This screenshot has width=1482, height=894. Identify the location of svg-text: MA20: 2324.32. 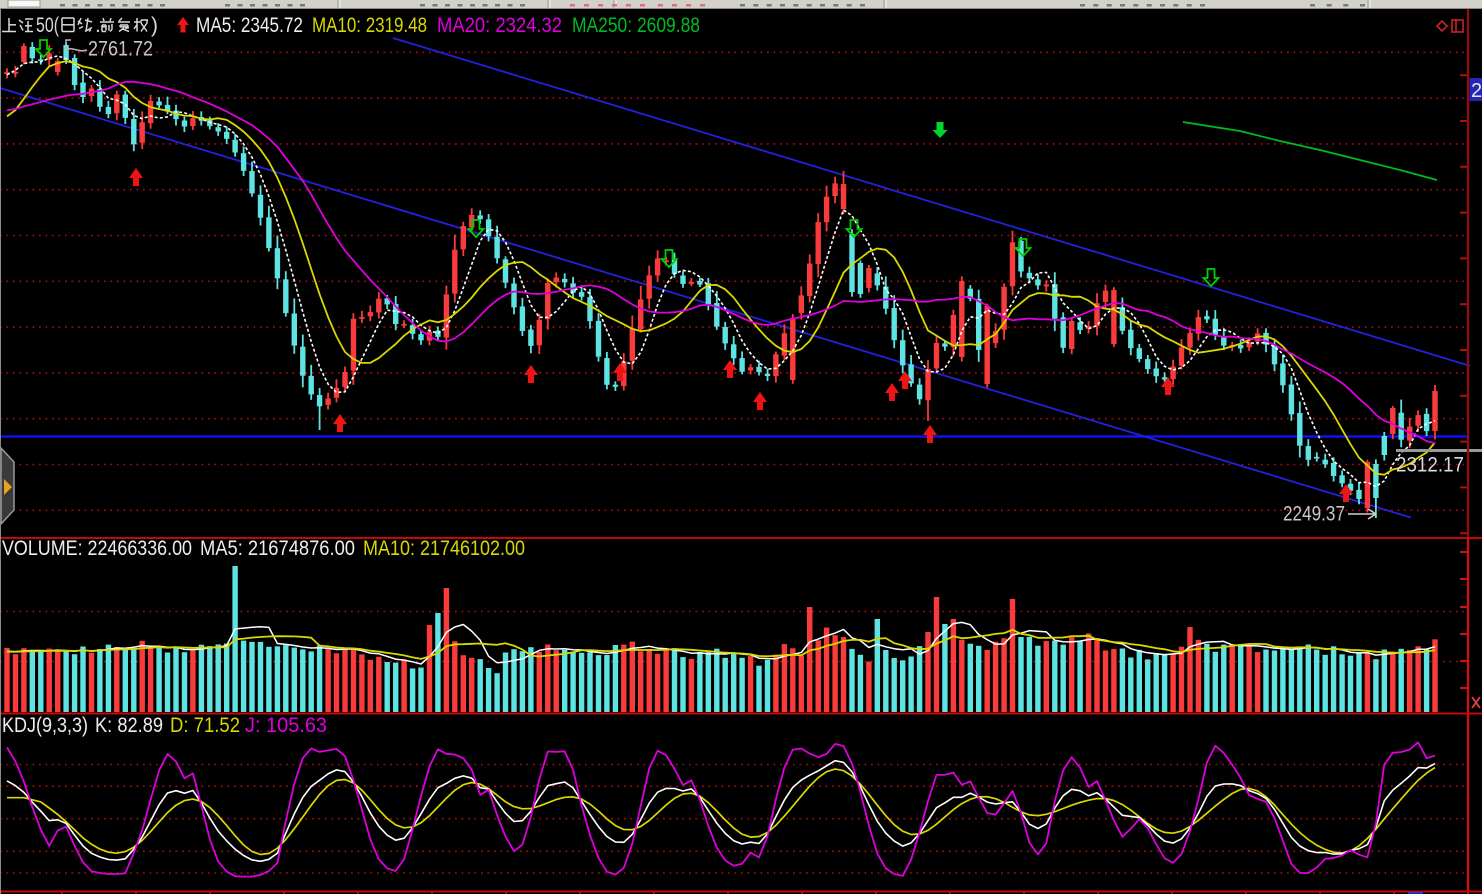
(499, 25).